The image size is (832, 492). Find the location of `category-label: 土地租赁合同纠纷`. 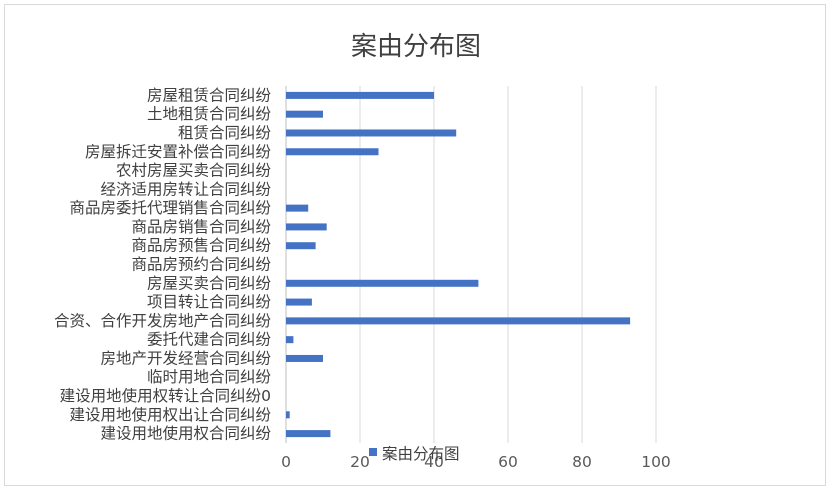

category-label: 土地租赁合同纠纷 is located at coordinates (209, 114).